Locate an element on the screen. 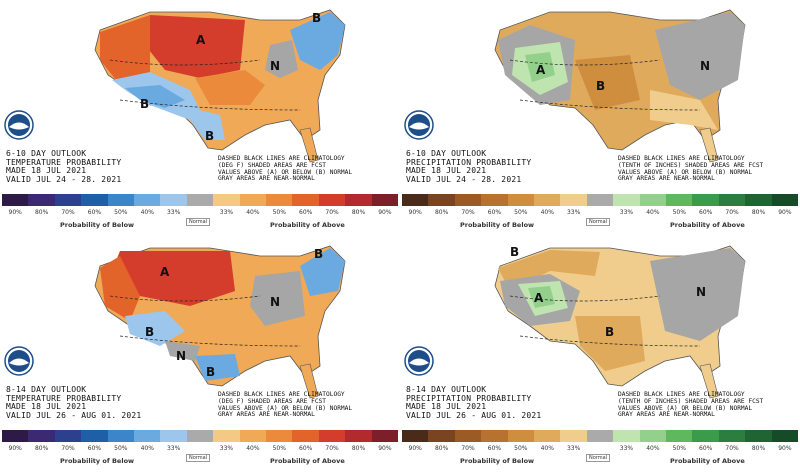 This screenshot has width=800, height=472. below-area is located at coordinates (155, 328).